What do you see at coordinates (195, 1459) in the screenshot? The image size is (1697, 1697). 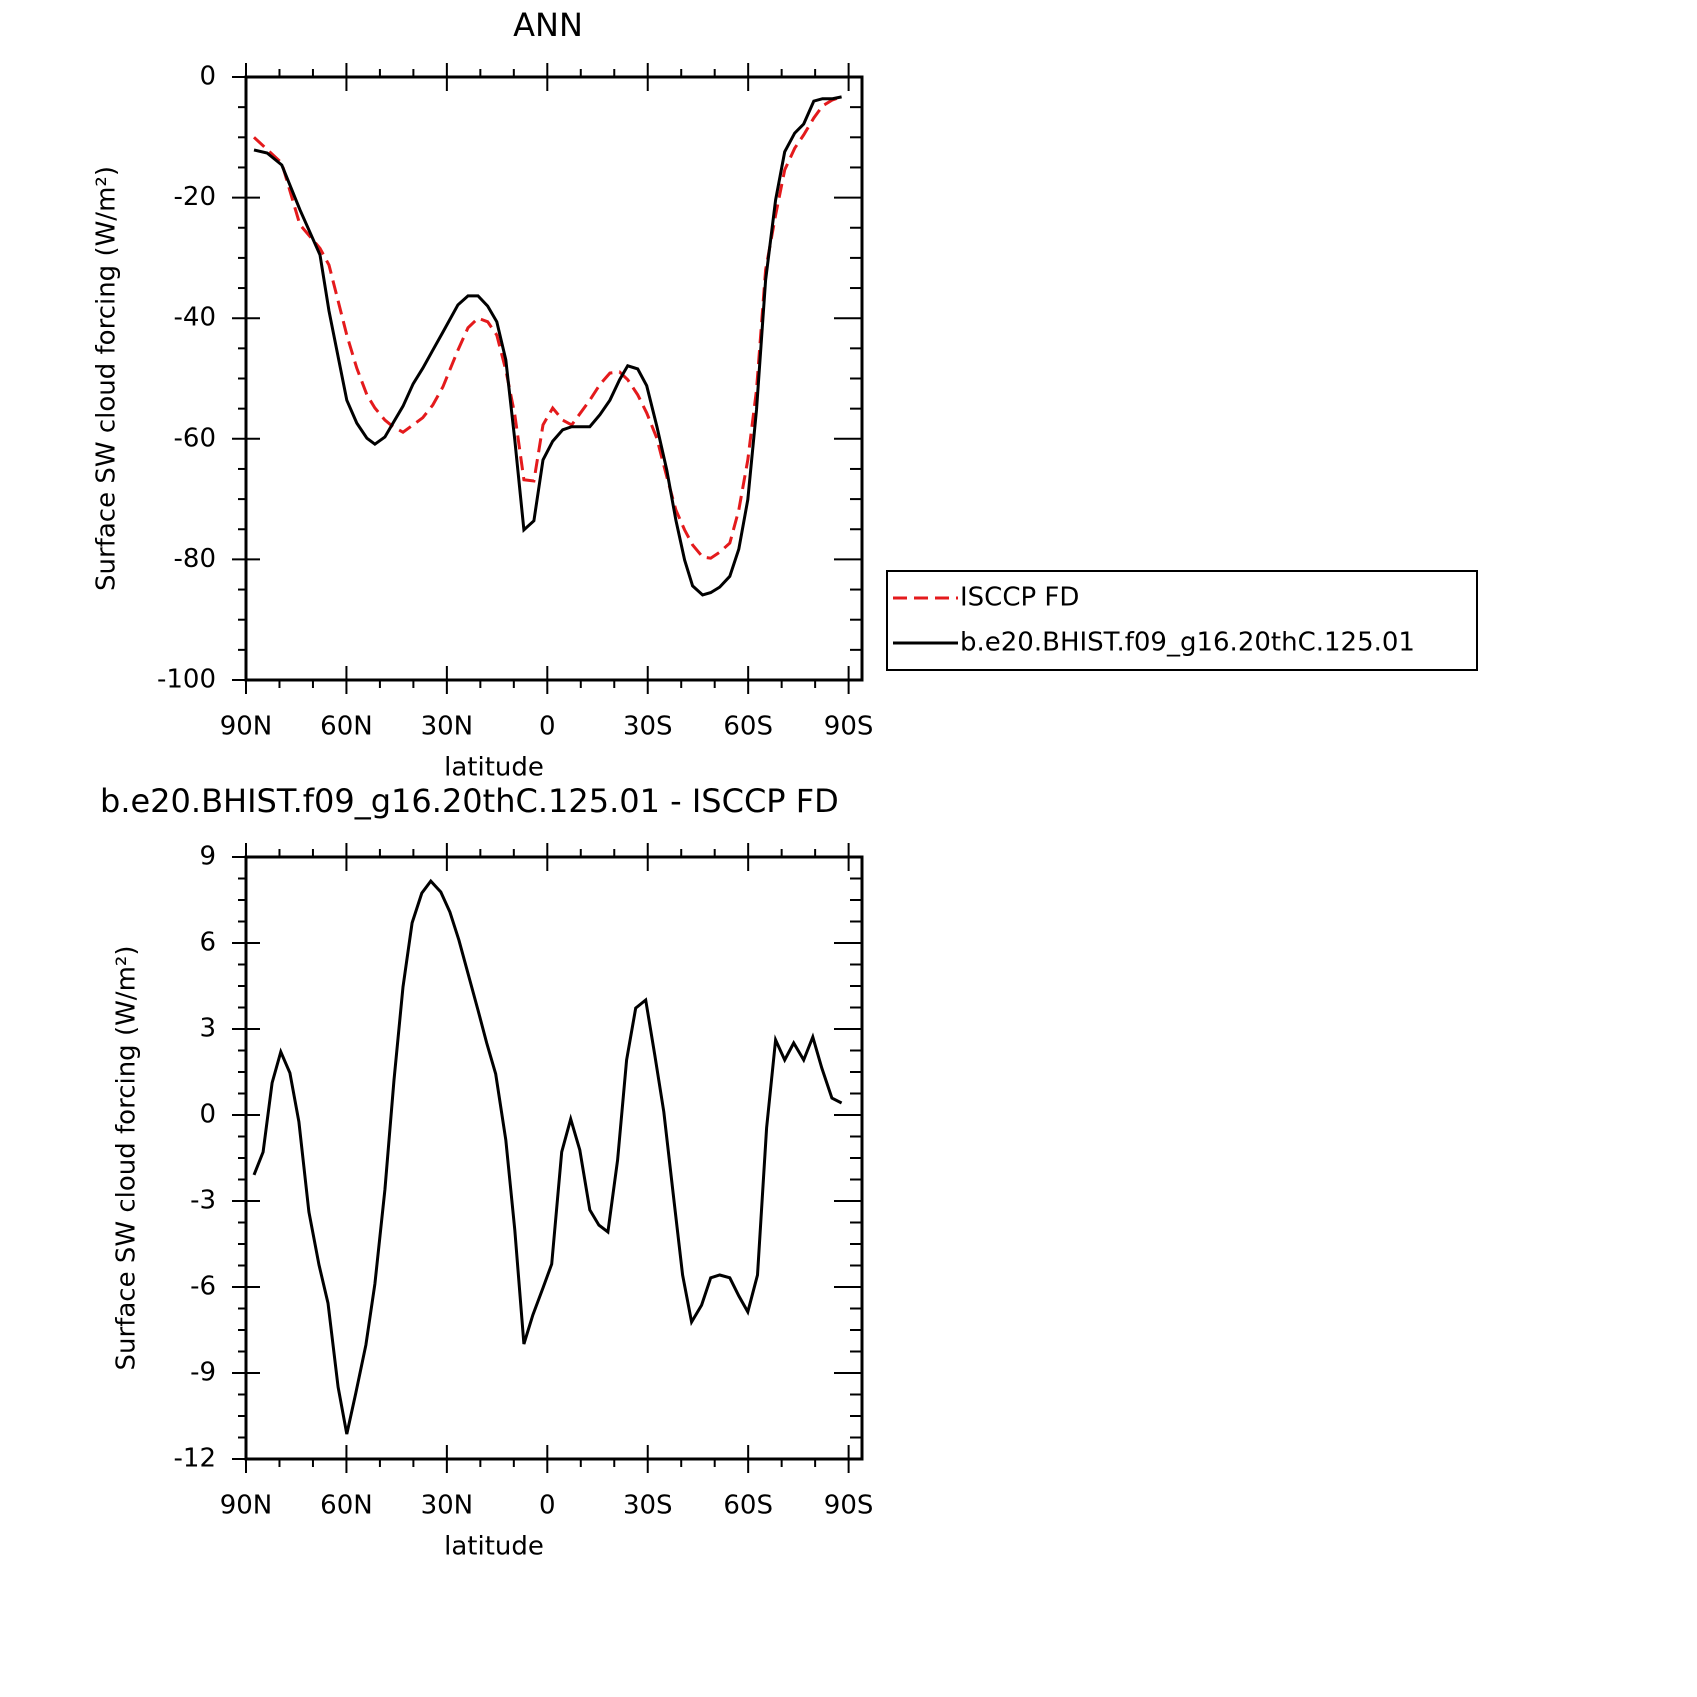 I see `y-tick-label: -12` at bounding box center [195, 1459].